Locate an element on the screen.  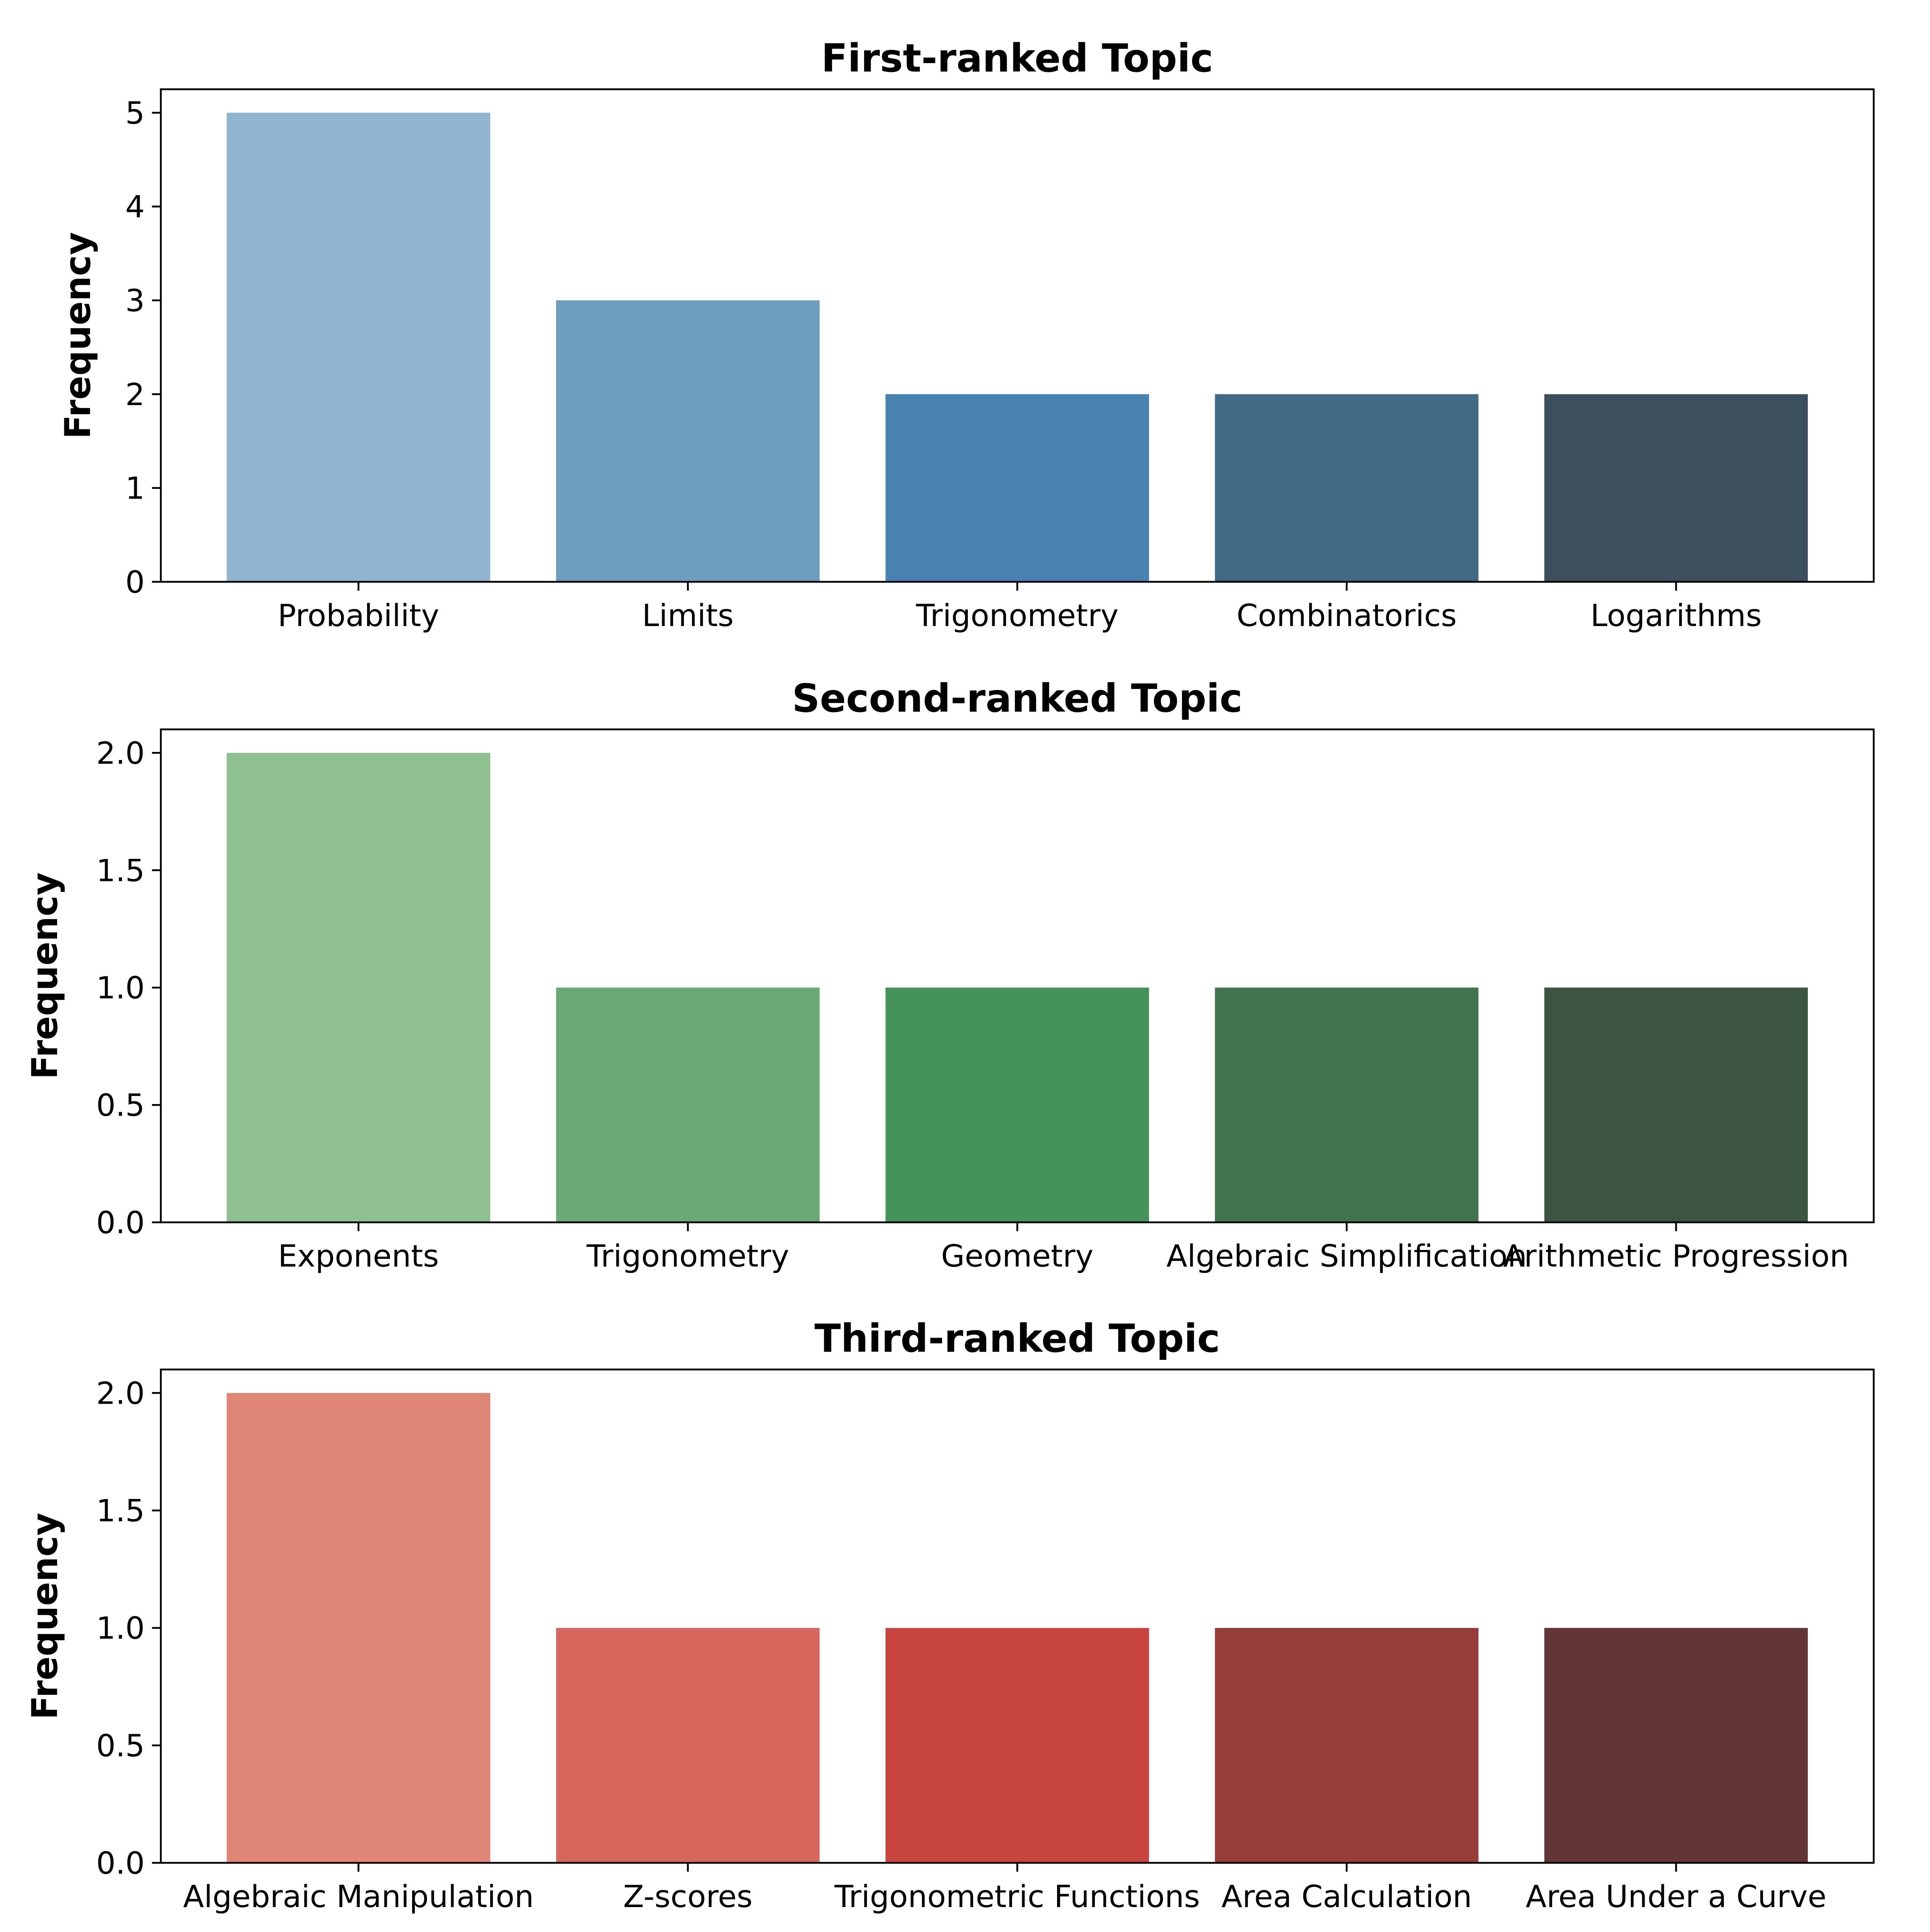
y-tick-label-2-3: 1.0 is located at coordinates (120, 988).